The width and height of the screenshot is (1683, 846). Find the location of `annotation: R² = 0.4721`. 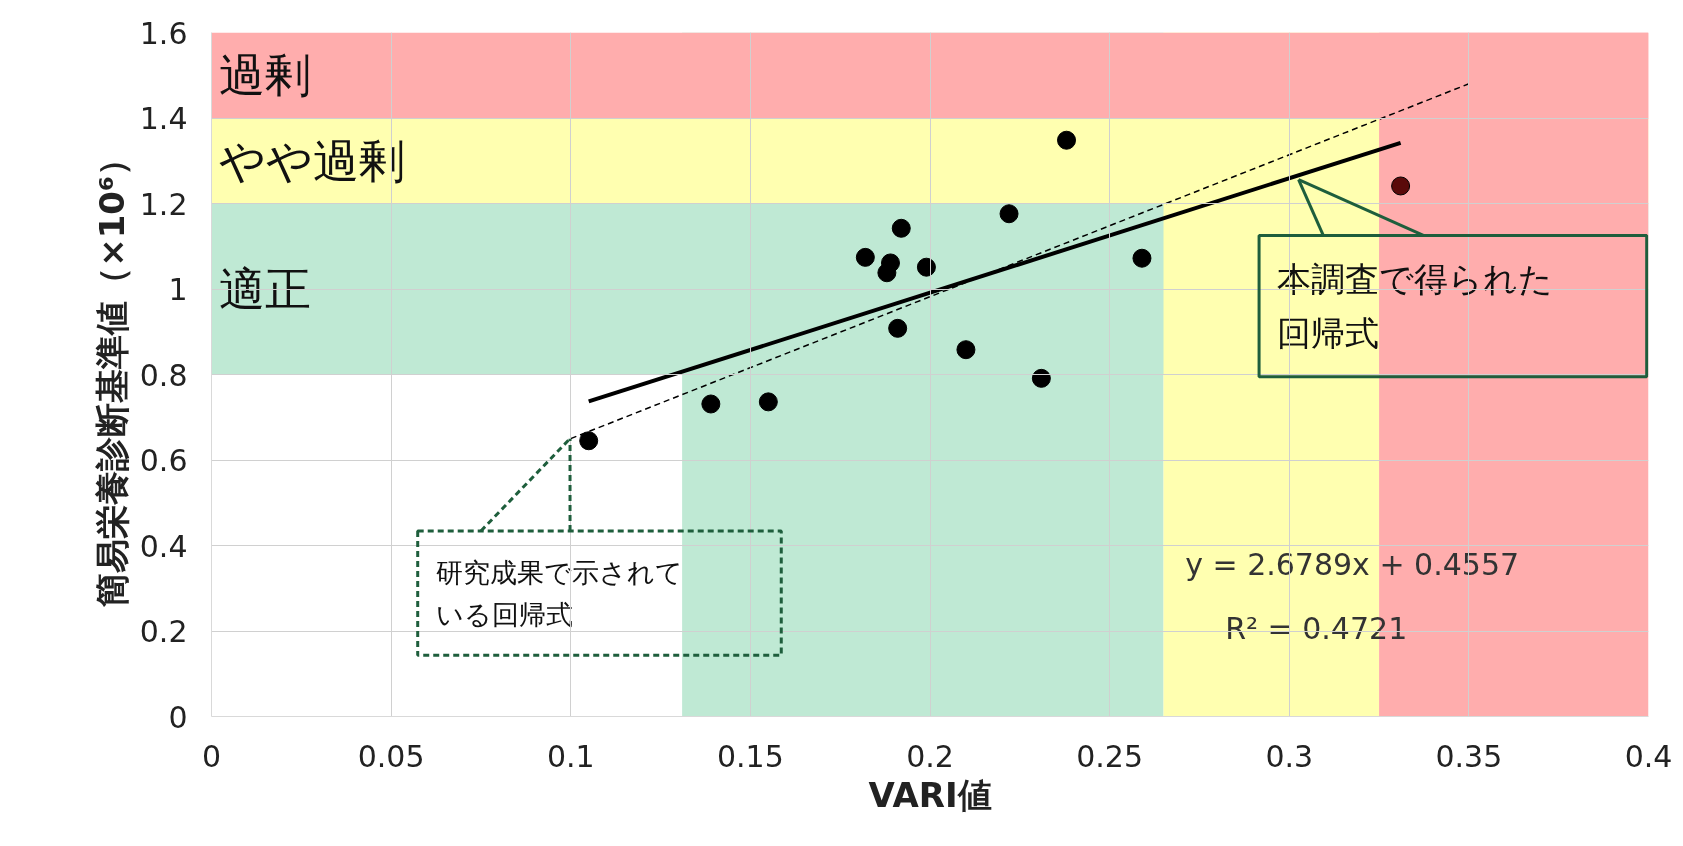

annotation: R² = 0.4721 is located at coordinates (1316, 629).